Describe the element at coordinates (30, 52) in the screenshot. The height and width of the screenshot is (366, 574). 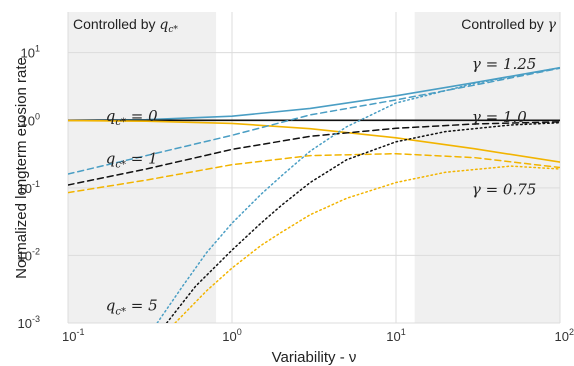
I see `y-tick-label: 10¹` at that location.